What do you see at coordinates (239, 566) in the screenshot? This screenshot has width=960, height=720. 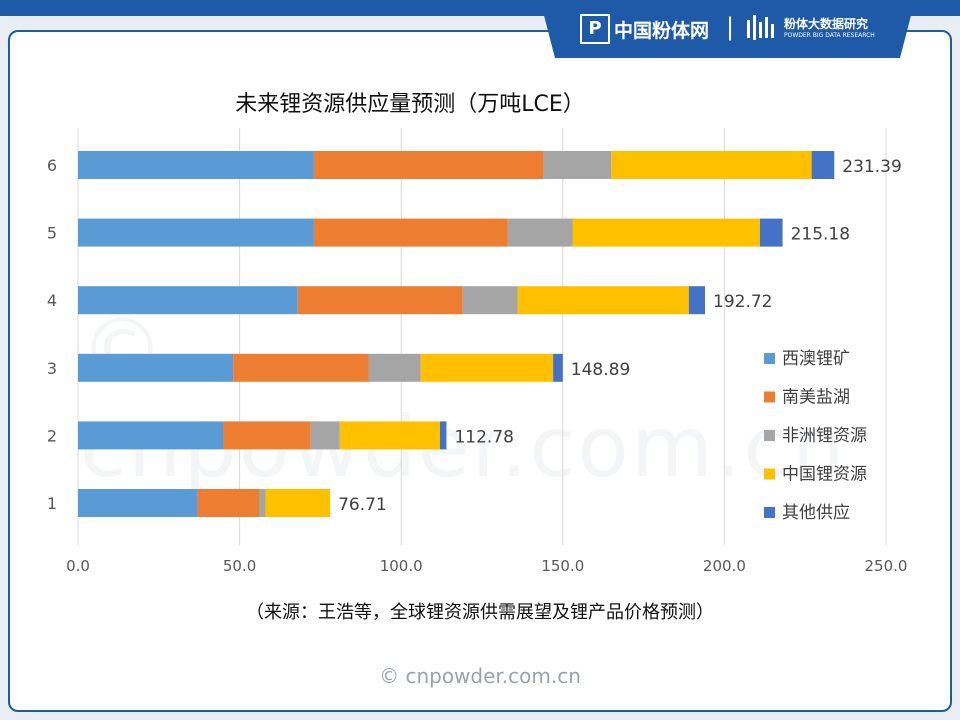 I see `x-tick-label: 50.0` at bounding box center [239, 566].